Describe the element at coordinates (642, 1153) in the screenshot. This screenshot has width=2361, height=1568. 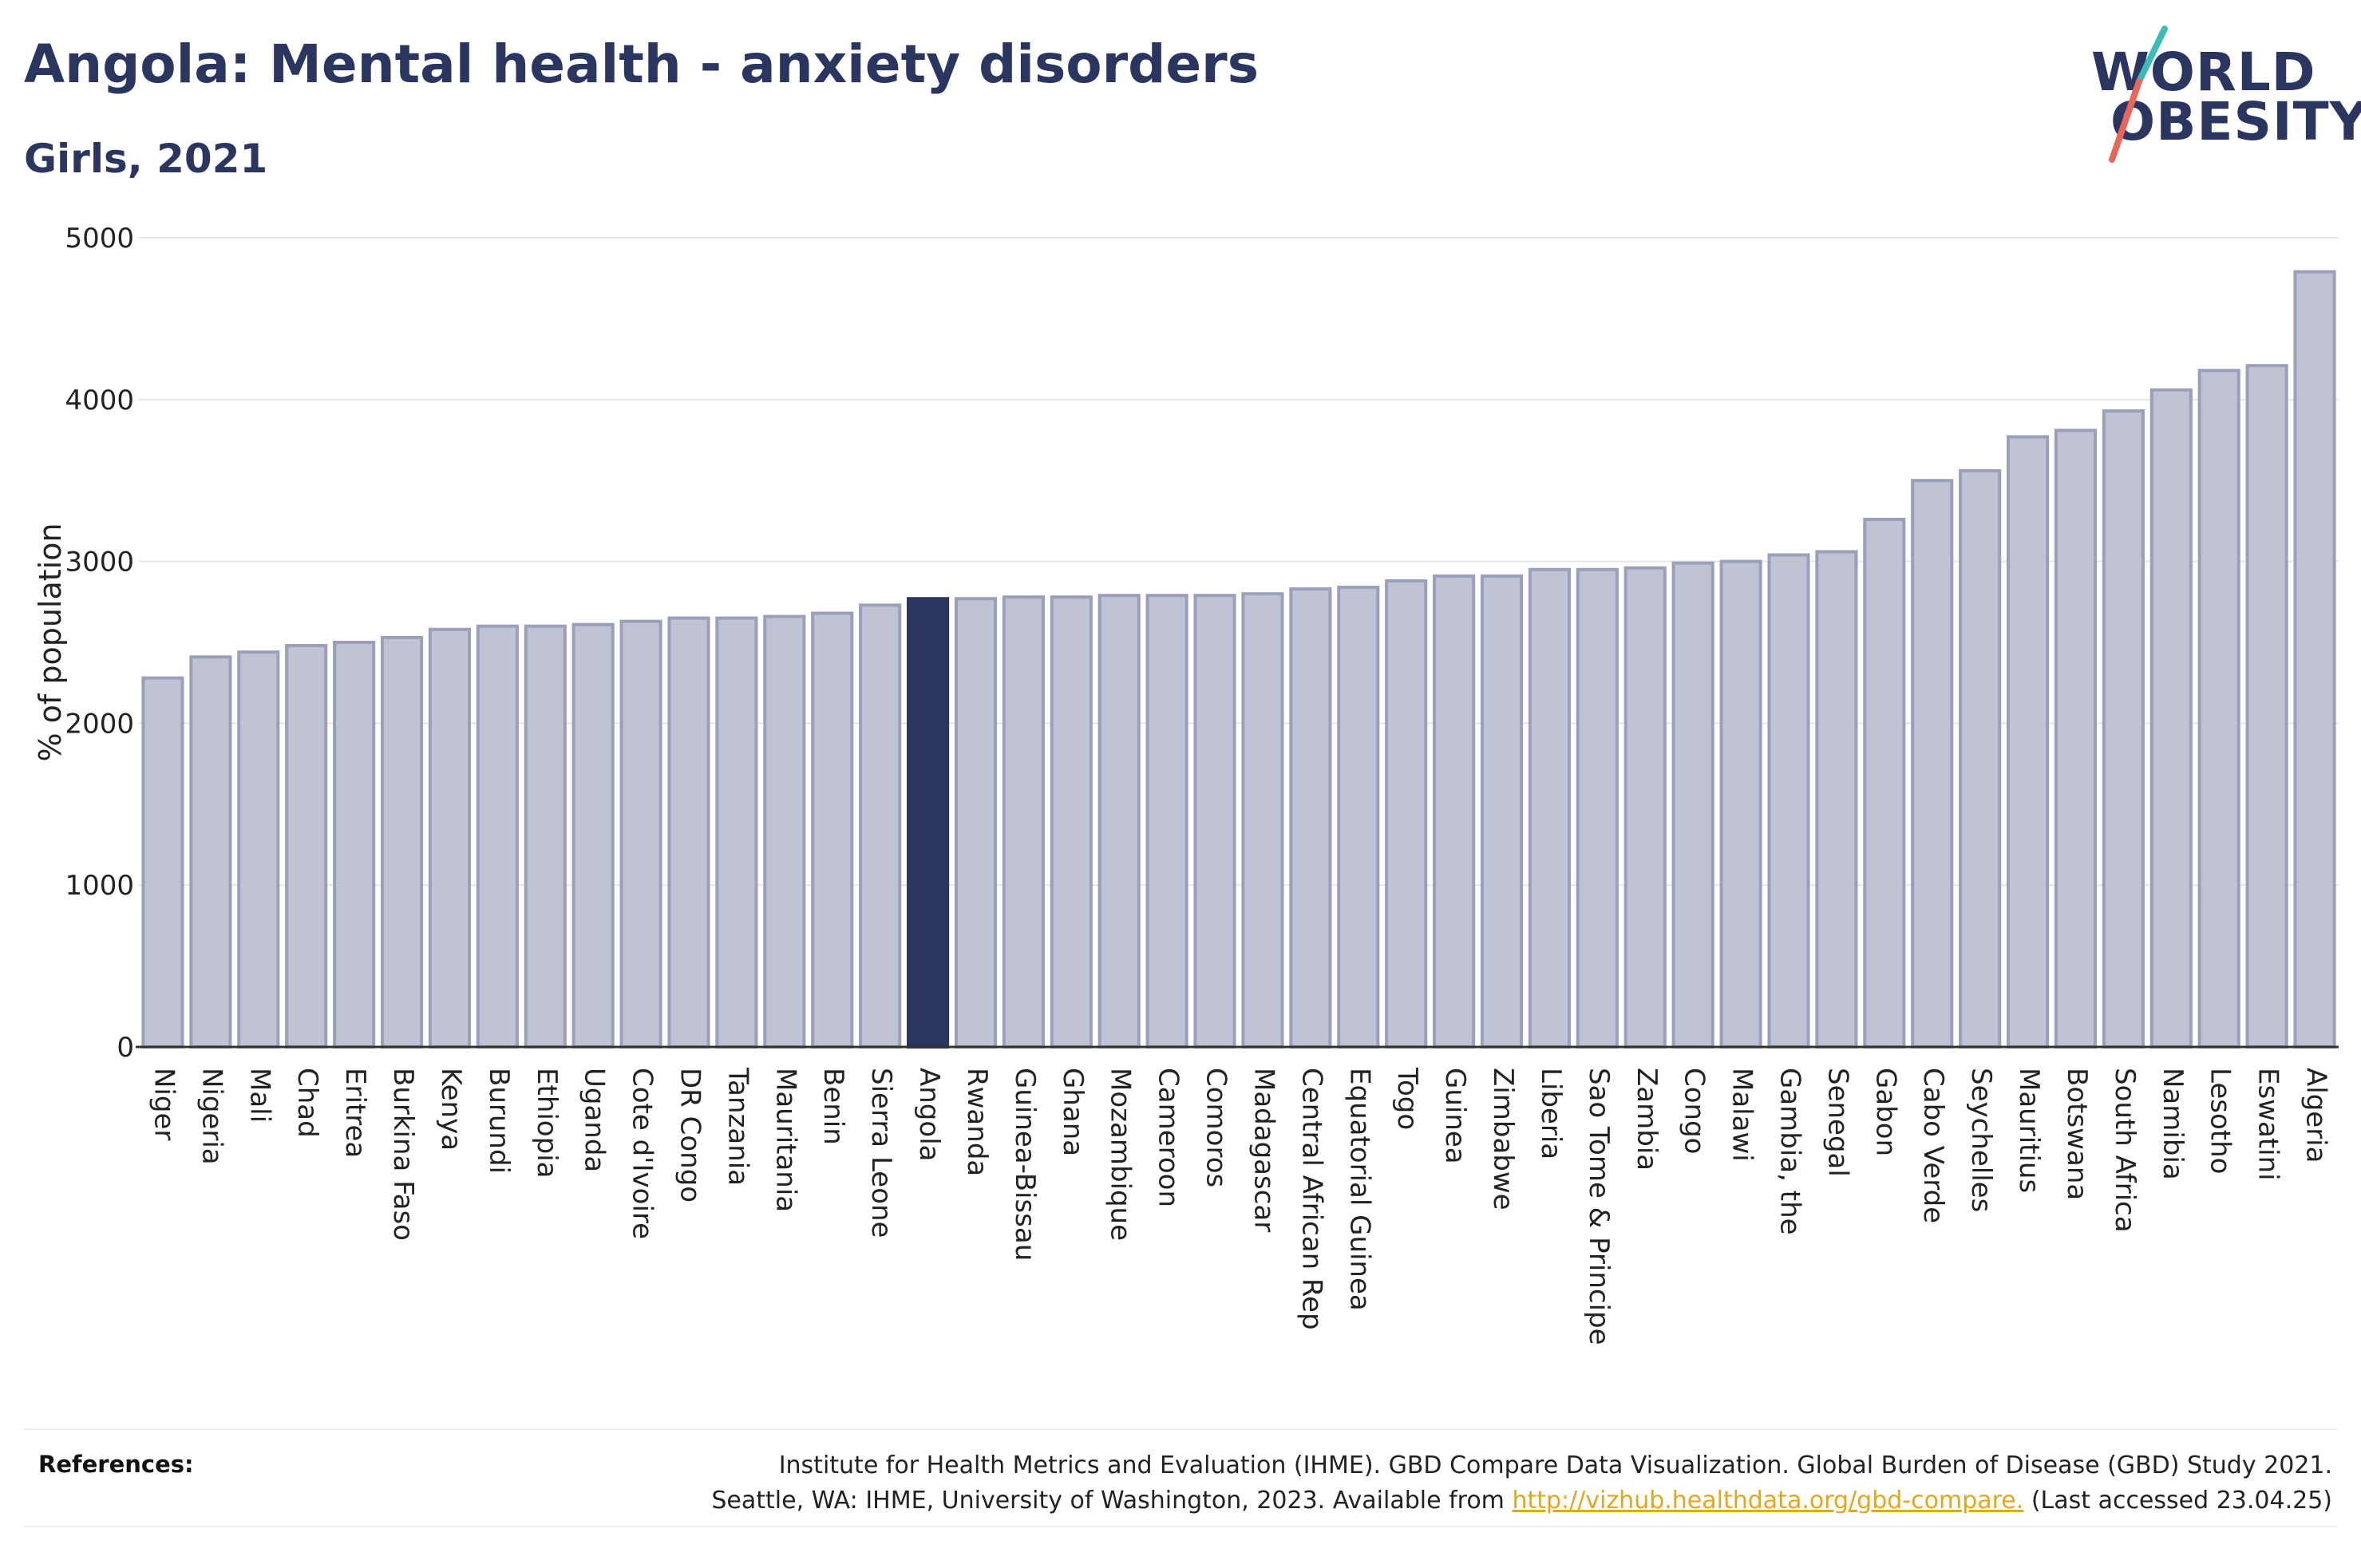
I see `x-tick-label: Cote d'Ivoire` at that location.